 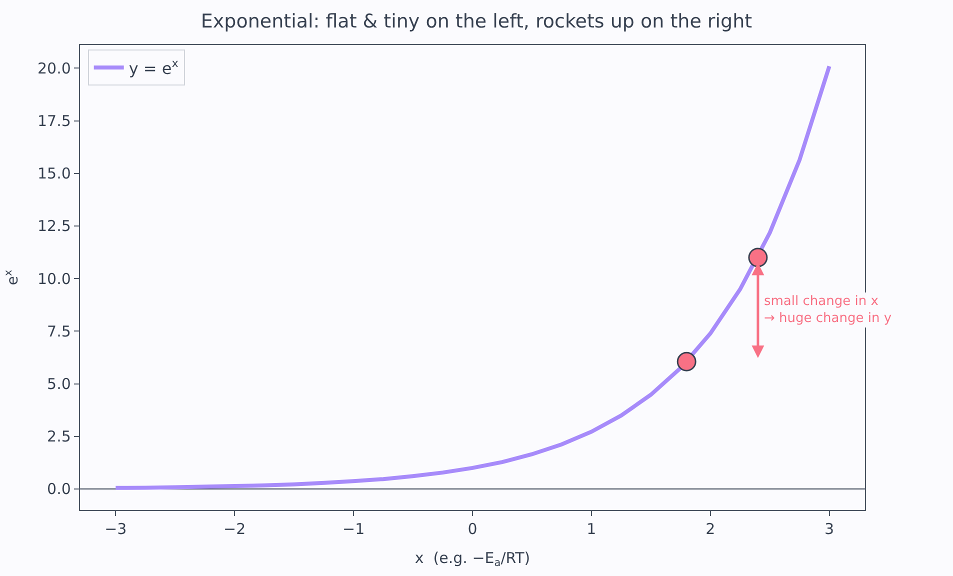 I want to click on y-tick-label: 20.0, so click(x=54, y=68).